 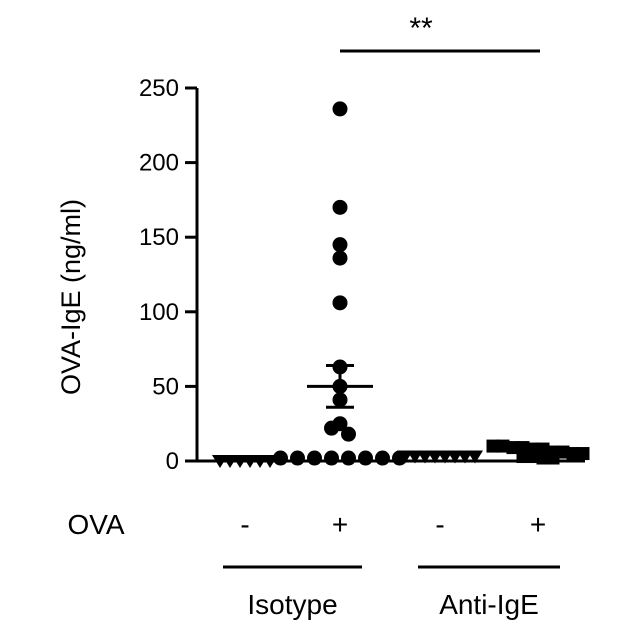 I want to click on y-tick-label: 150, so click(x=159, y=237).